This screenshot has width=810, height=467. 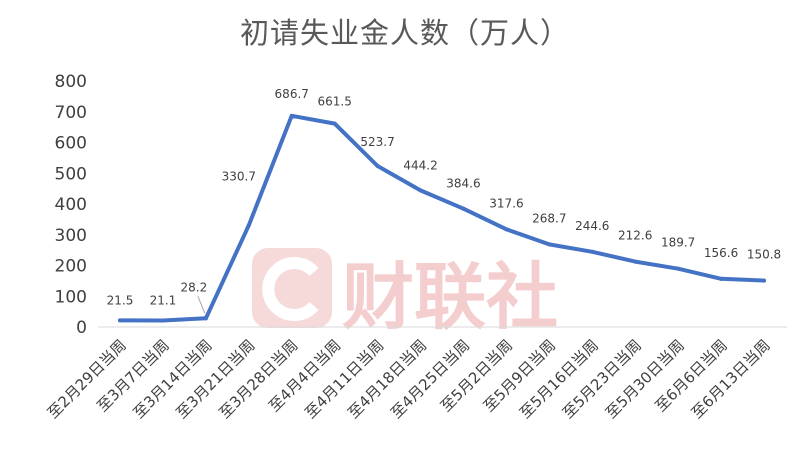 I want to click on data-label: 189.7, so click(x=678, y=243).